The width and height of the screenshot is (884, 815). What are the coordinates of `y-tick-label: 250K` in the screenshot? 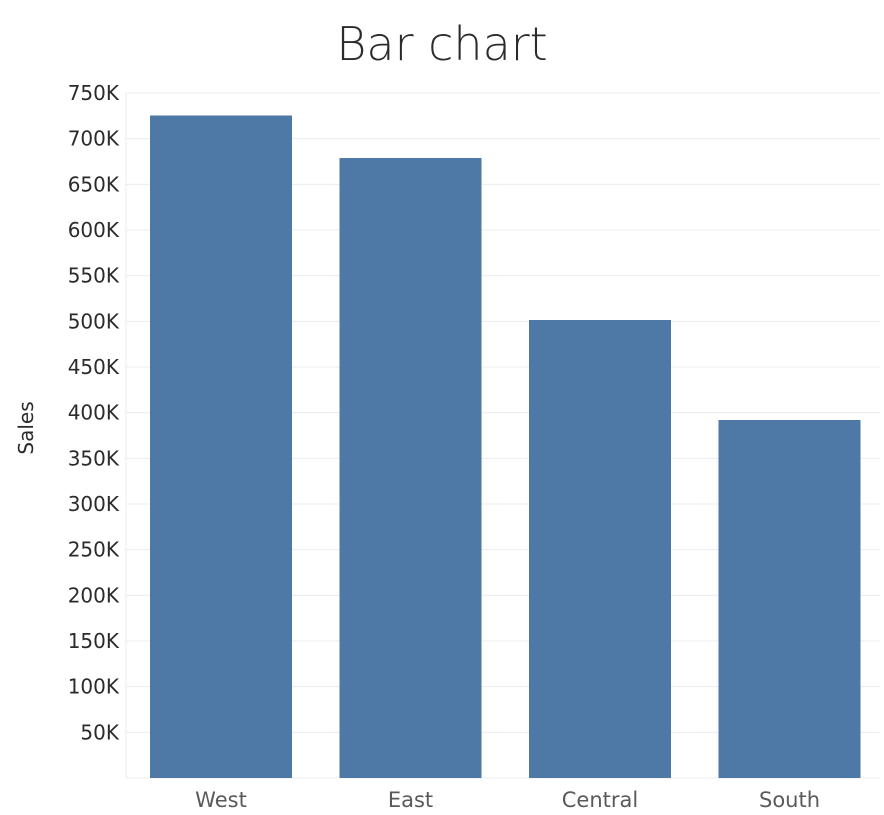 It's located at (94, 550).